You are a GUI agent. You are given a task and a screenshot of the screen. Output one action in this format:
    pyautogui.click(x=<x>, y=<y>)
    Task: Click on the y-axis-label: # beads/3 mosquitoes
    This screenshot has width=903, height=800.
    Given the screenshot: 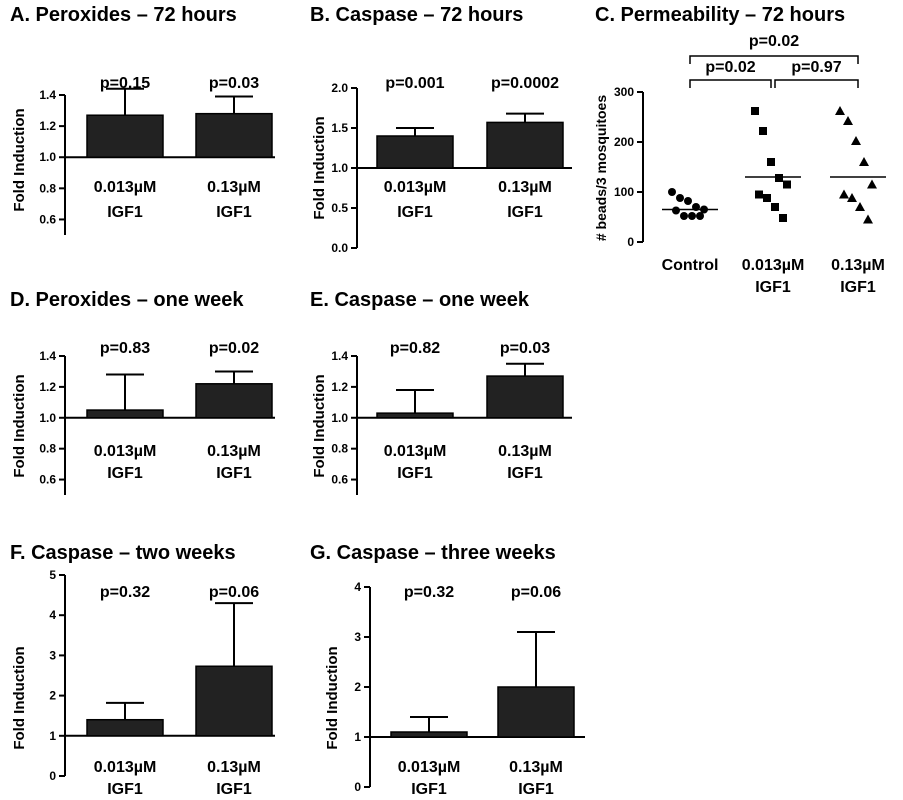 What is the action you would take?
    pyautogui.click(x=601, y=168)
    